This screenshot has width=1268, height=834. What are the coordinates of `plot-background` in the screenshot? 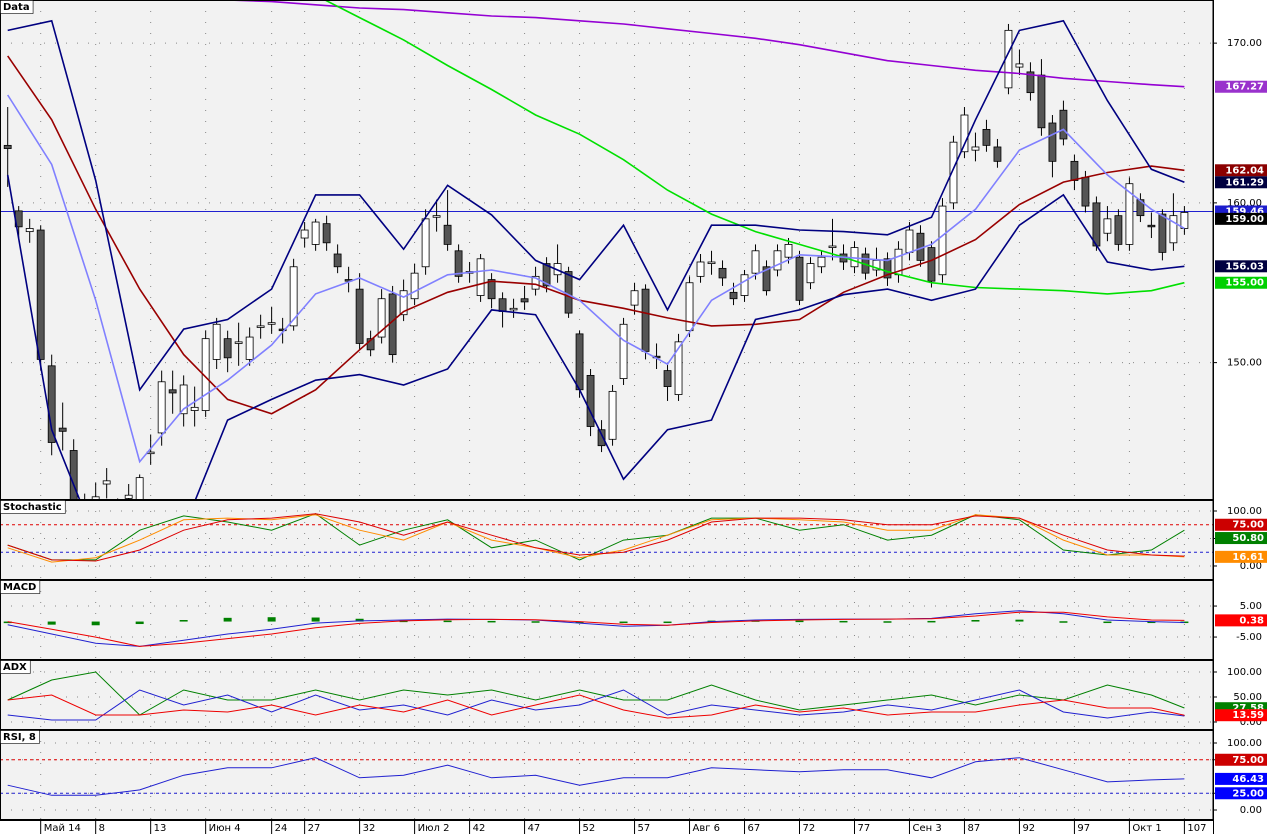 It's located at (606, 695).